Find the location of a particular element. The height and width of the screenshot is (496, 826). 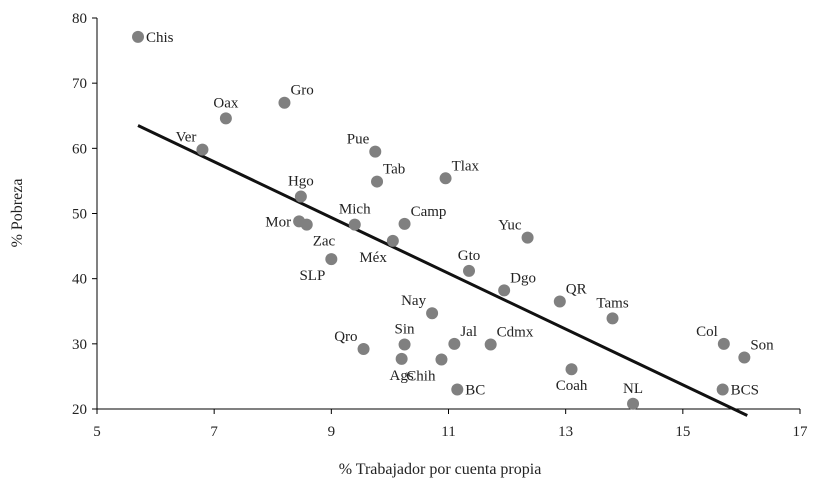

point-label: Oax is located at coordinates (225, 103).